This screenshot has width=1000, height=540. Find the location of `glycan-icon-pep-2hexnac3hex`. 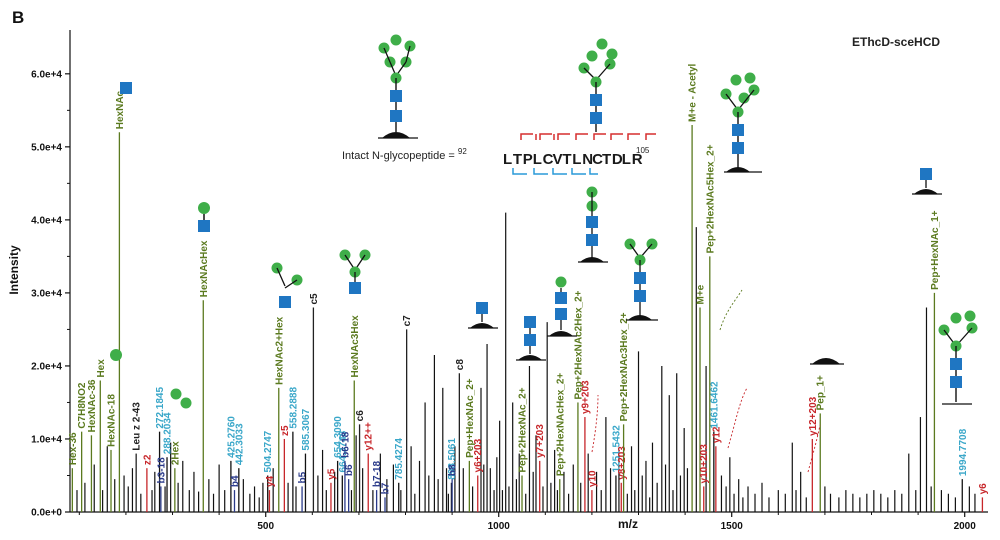

glycan-icon-pep-2hexnac3hex is located at coordinates (641, 279).